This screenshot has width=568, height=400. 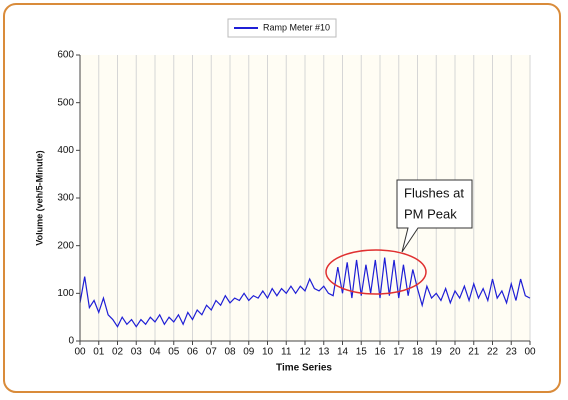 What do you see at coordinates (39, 197) in the screenshot?
I see `y-axis-label: Volume (veh/5-Minute)` at bounding box center [39, 197].